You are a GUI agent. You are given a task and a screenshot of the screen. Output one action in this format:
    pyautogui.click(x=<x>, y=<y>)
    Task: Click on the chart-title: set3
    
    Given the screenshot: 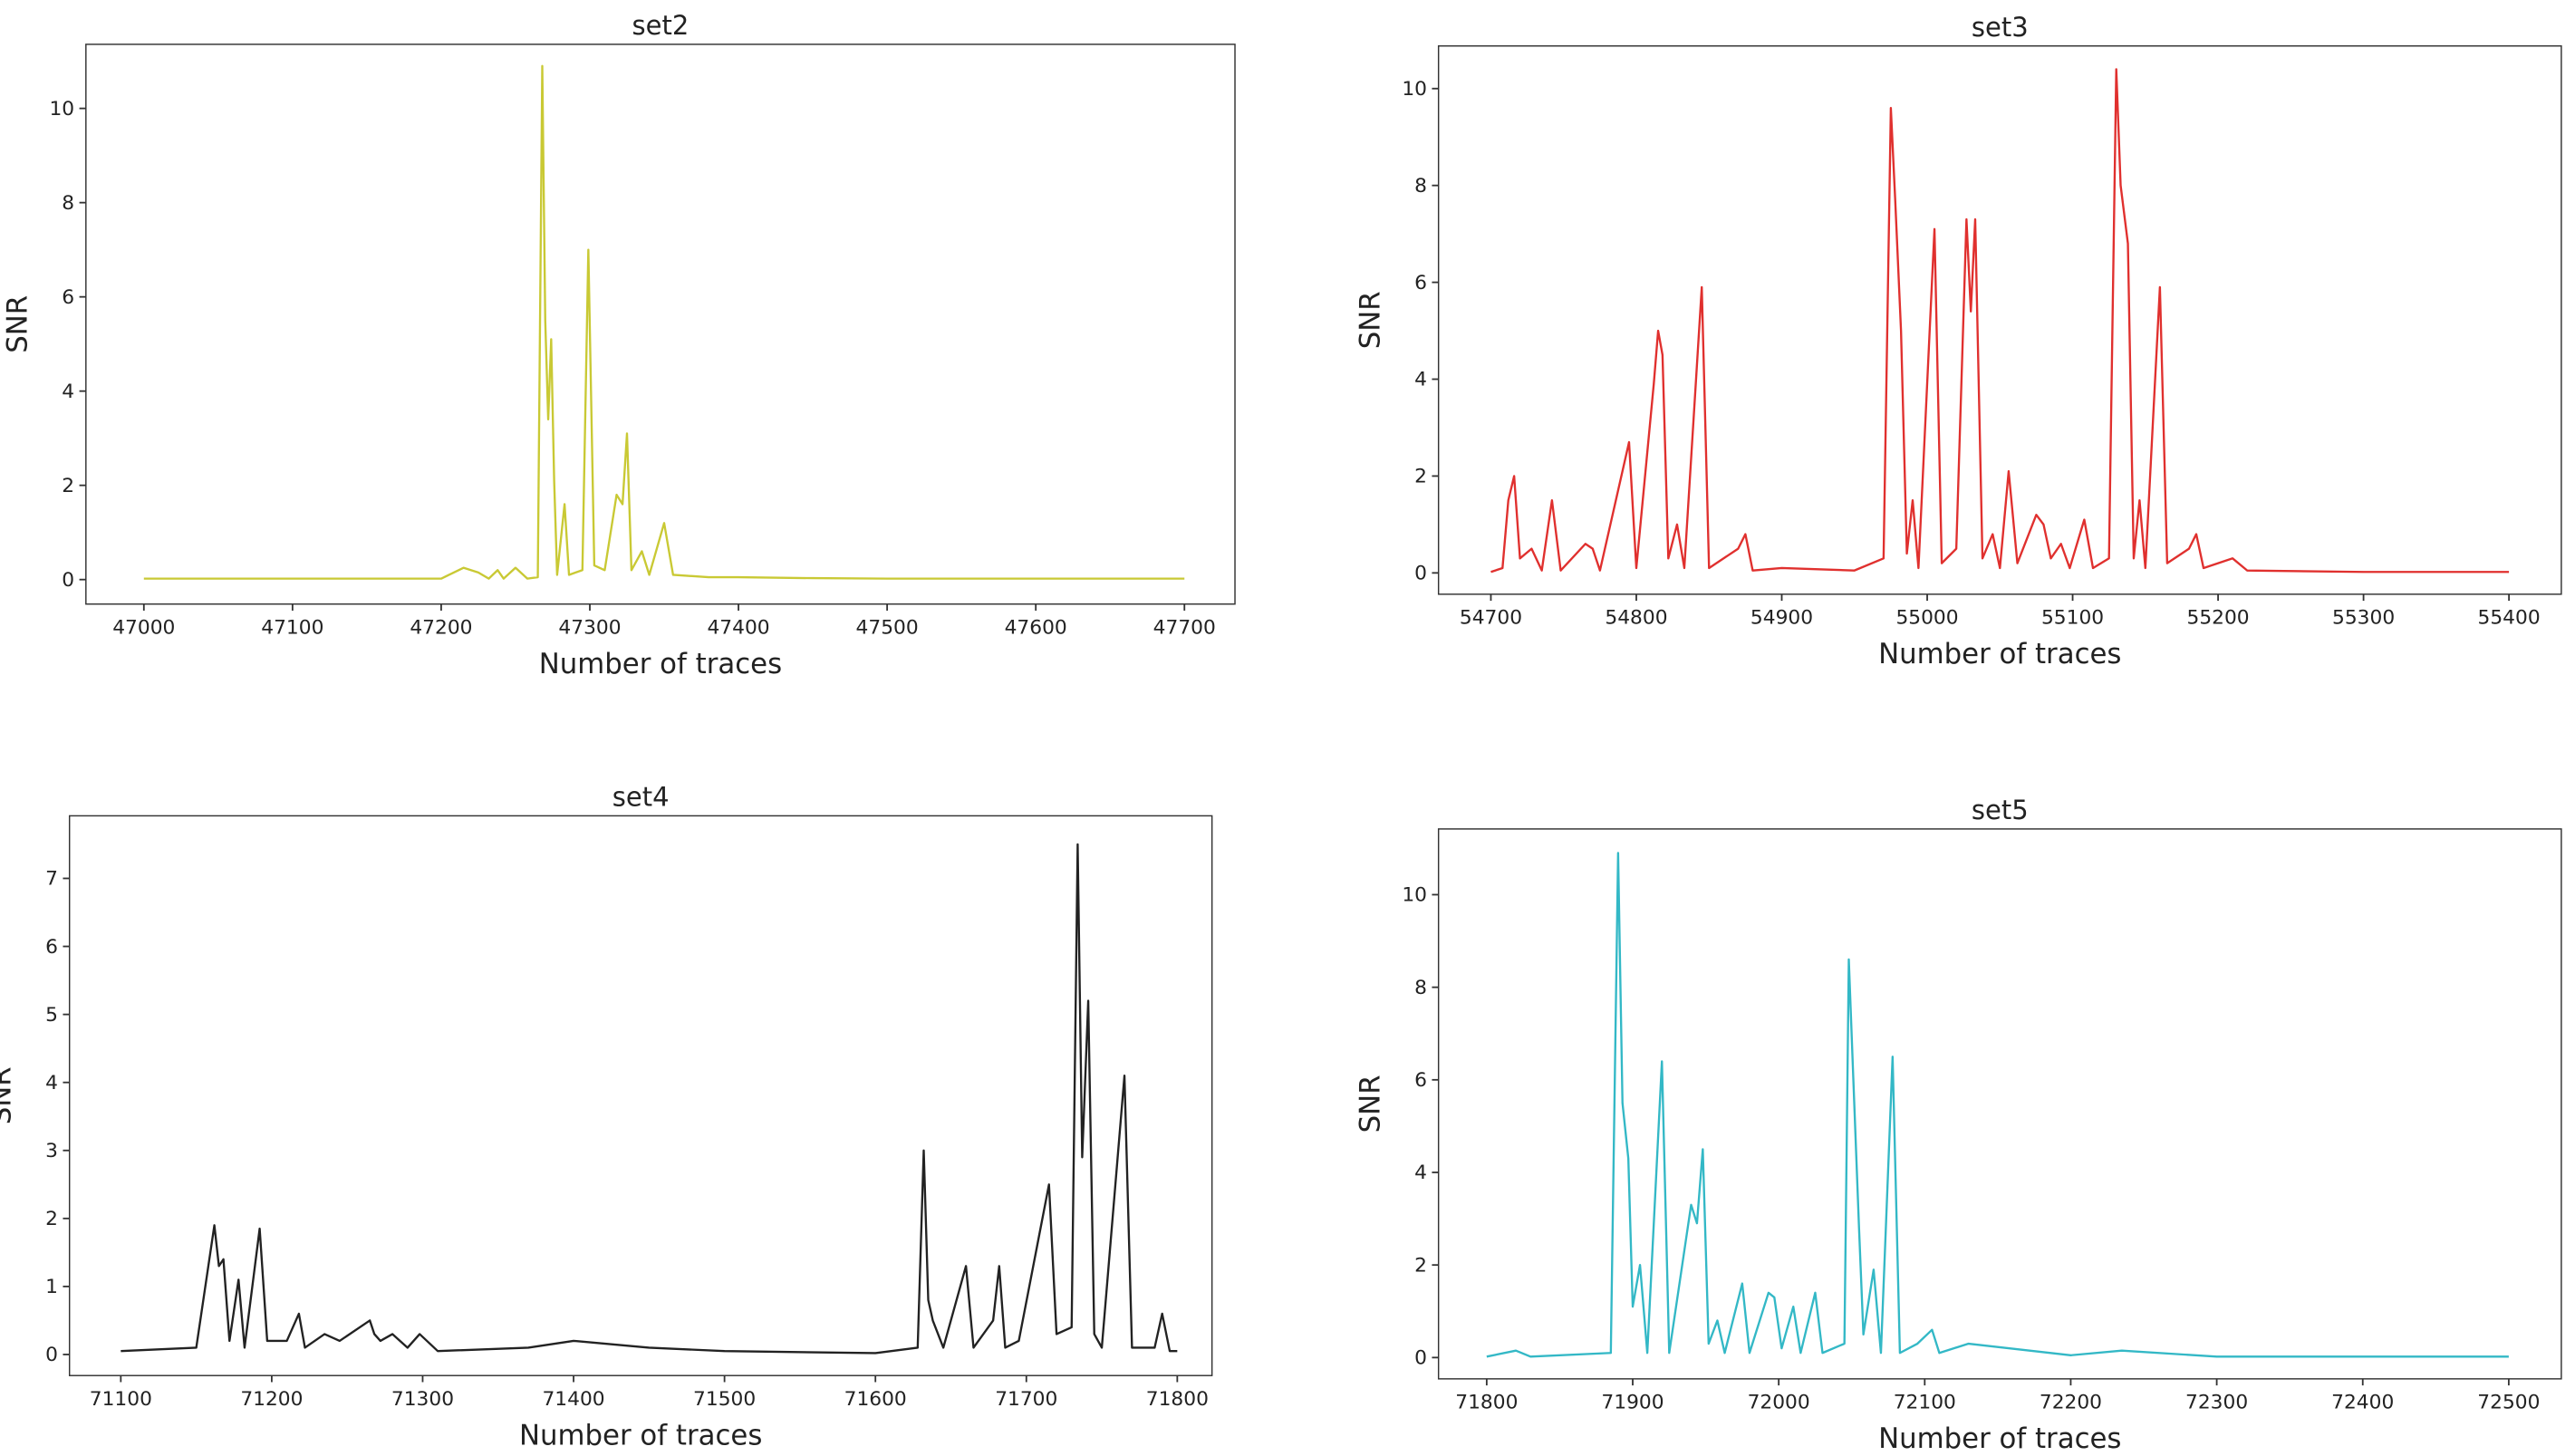 What is the action you would take?
    pyautogui.click(x=2000, y=27)
    